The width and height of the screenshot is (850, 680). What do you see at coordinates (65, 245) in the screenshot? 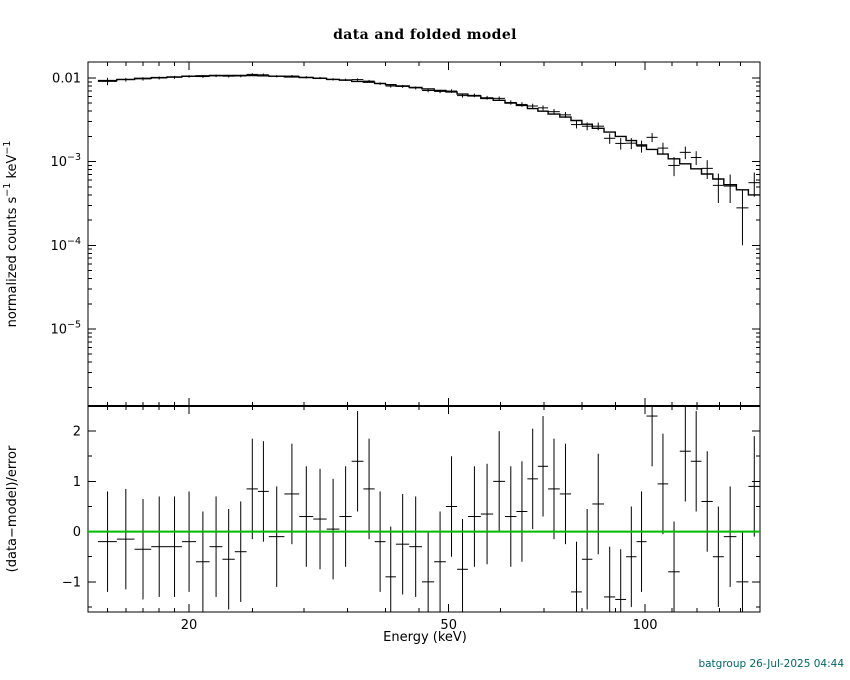
I see `y-tick-label: 10⁻⁴` at bounding box center [65, 245].